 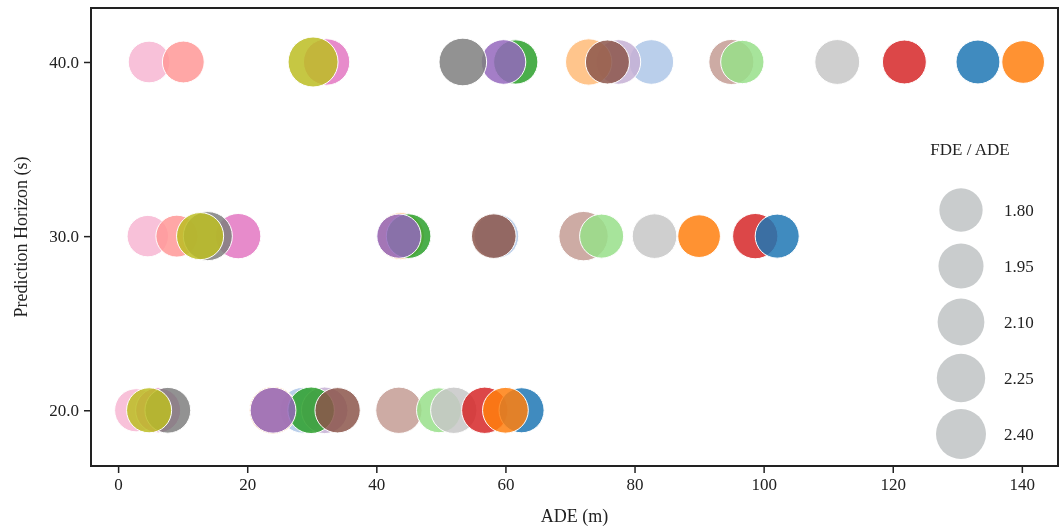 What do you see at coordinates (64, 237) in the screenshot?
I see `y-tick-label: 30.0` at bounding box center [64, 237].